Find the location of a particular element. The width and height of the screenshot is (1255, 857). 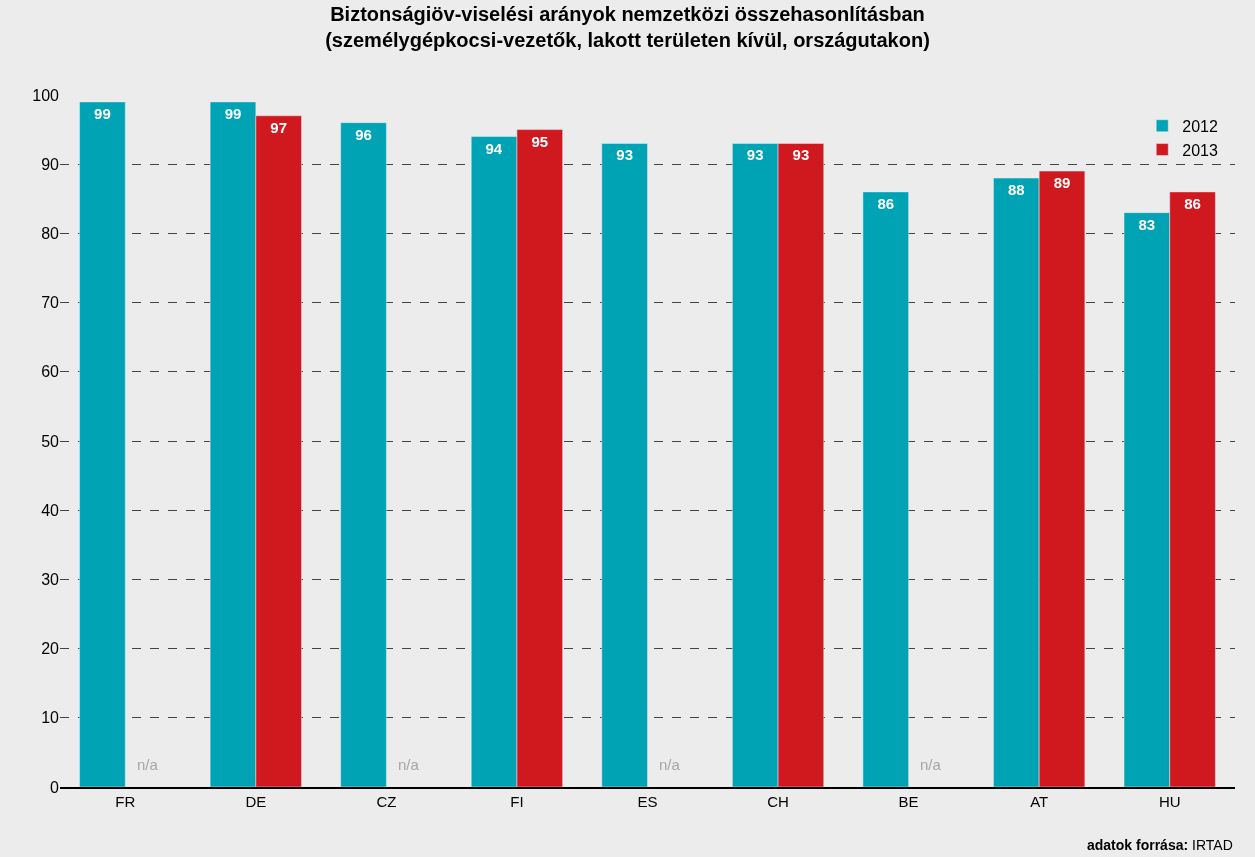

x-tick-label: ES is located at coordinates (647, 801).